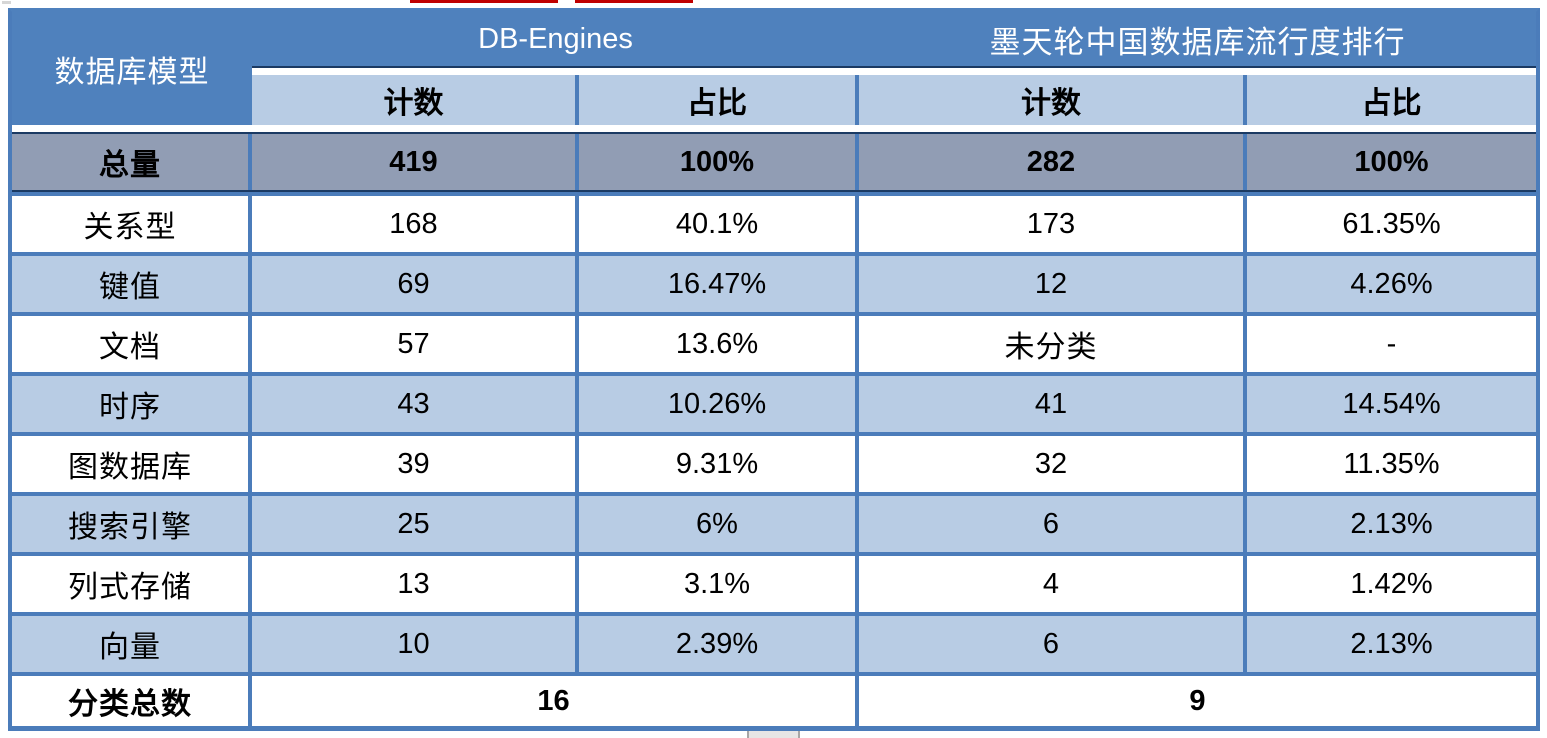 The height and width of the screenshot is (738, 1547). I want to click on row-label: 分类总数, so click(132, 701).